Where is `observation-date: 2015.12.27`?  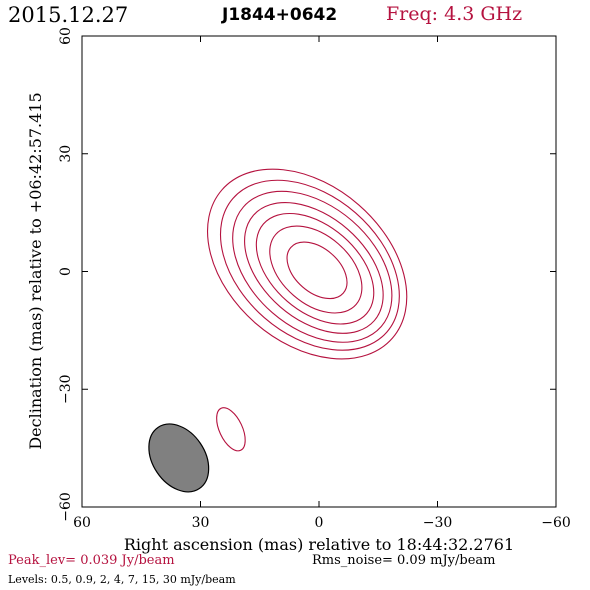
observation-date: 2015.12.27 is located at coordinates (68, 15).